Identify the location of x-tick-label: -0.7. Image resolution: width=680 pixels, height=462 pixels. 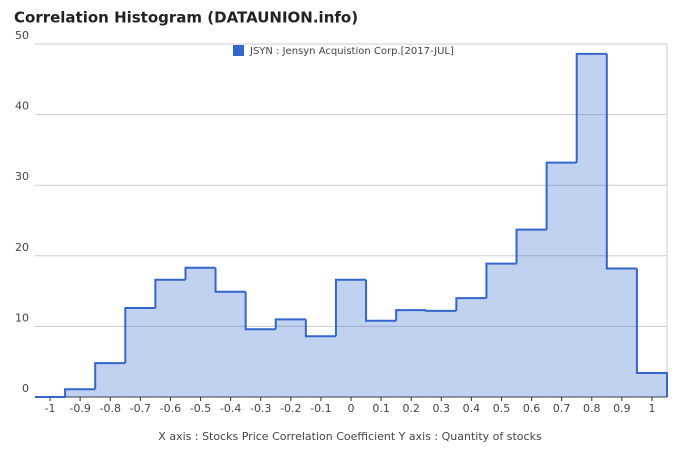
(140, 408).